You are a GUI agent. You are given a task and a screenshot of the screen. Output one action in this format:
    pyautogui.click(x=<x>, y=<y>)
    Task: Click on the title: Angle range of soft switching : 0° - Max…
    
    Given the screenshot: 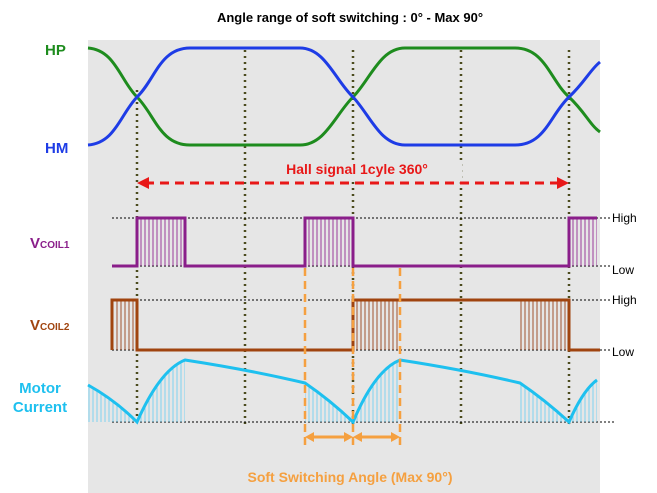 What is the action you would take?
    pyautogui.click(x=350, y=17)
    